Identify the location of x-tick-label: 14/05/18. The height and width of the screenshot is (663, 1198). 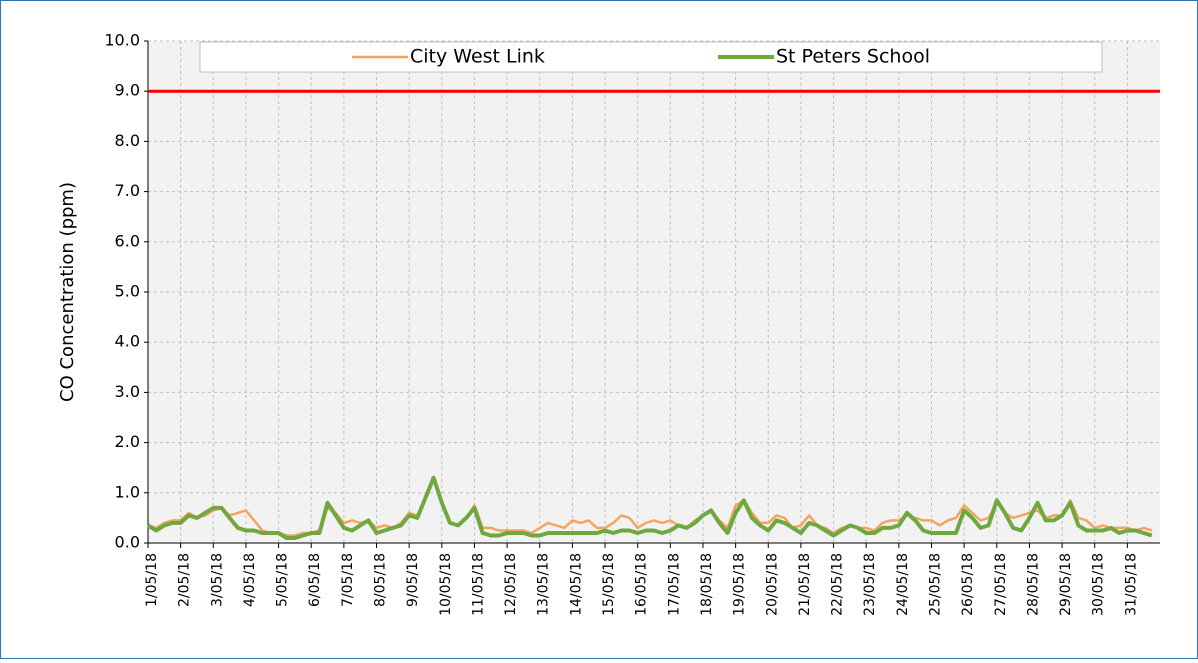
(576, 584).